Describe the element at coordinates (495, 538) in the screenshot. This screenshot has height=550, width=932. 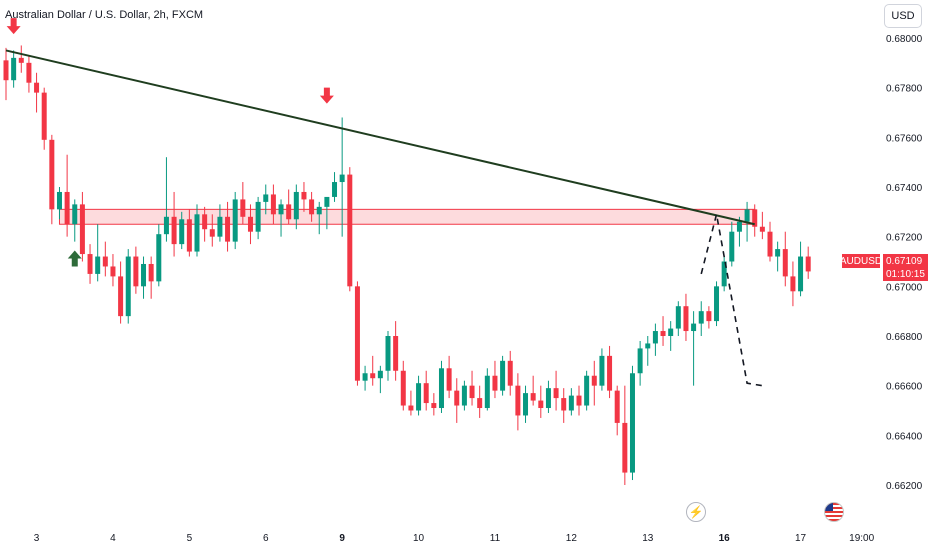
I see `time-tick-label: 11` at that location.